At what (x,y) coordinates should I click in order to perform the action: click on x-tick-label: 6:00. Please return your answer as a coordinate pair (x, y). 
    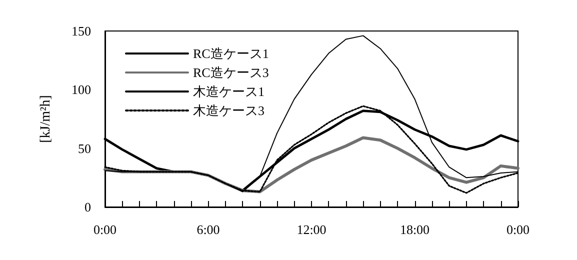
    Looking at the image, I should click on (208, 229).